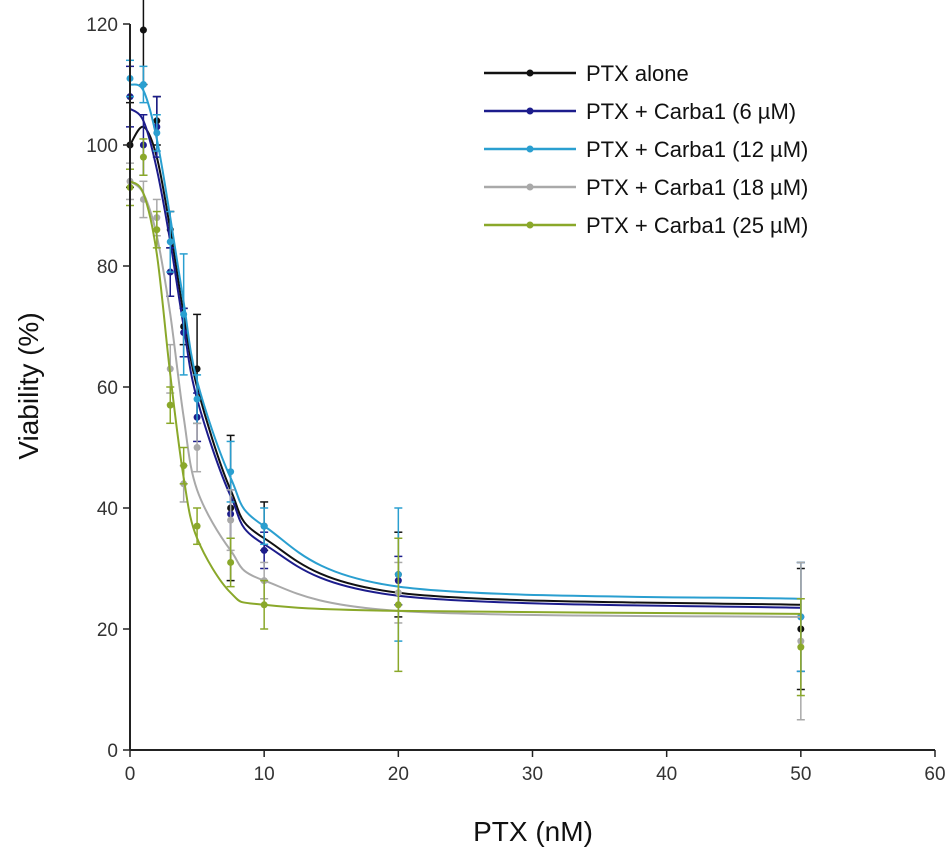 This screenshot has height=856, width=950. What do you see at coordinates (107, 630) in the screenshot?
I see `y-tick-label: 20` at bounding box center [107, 630].